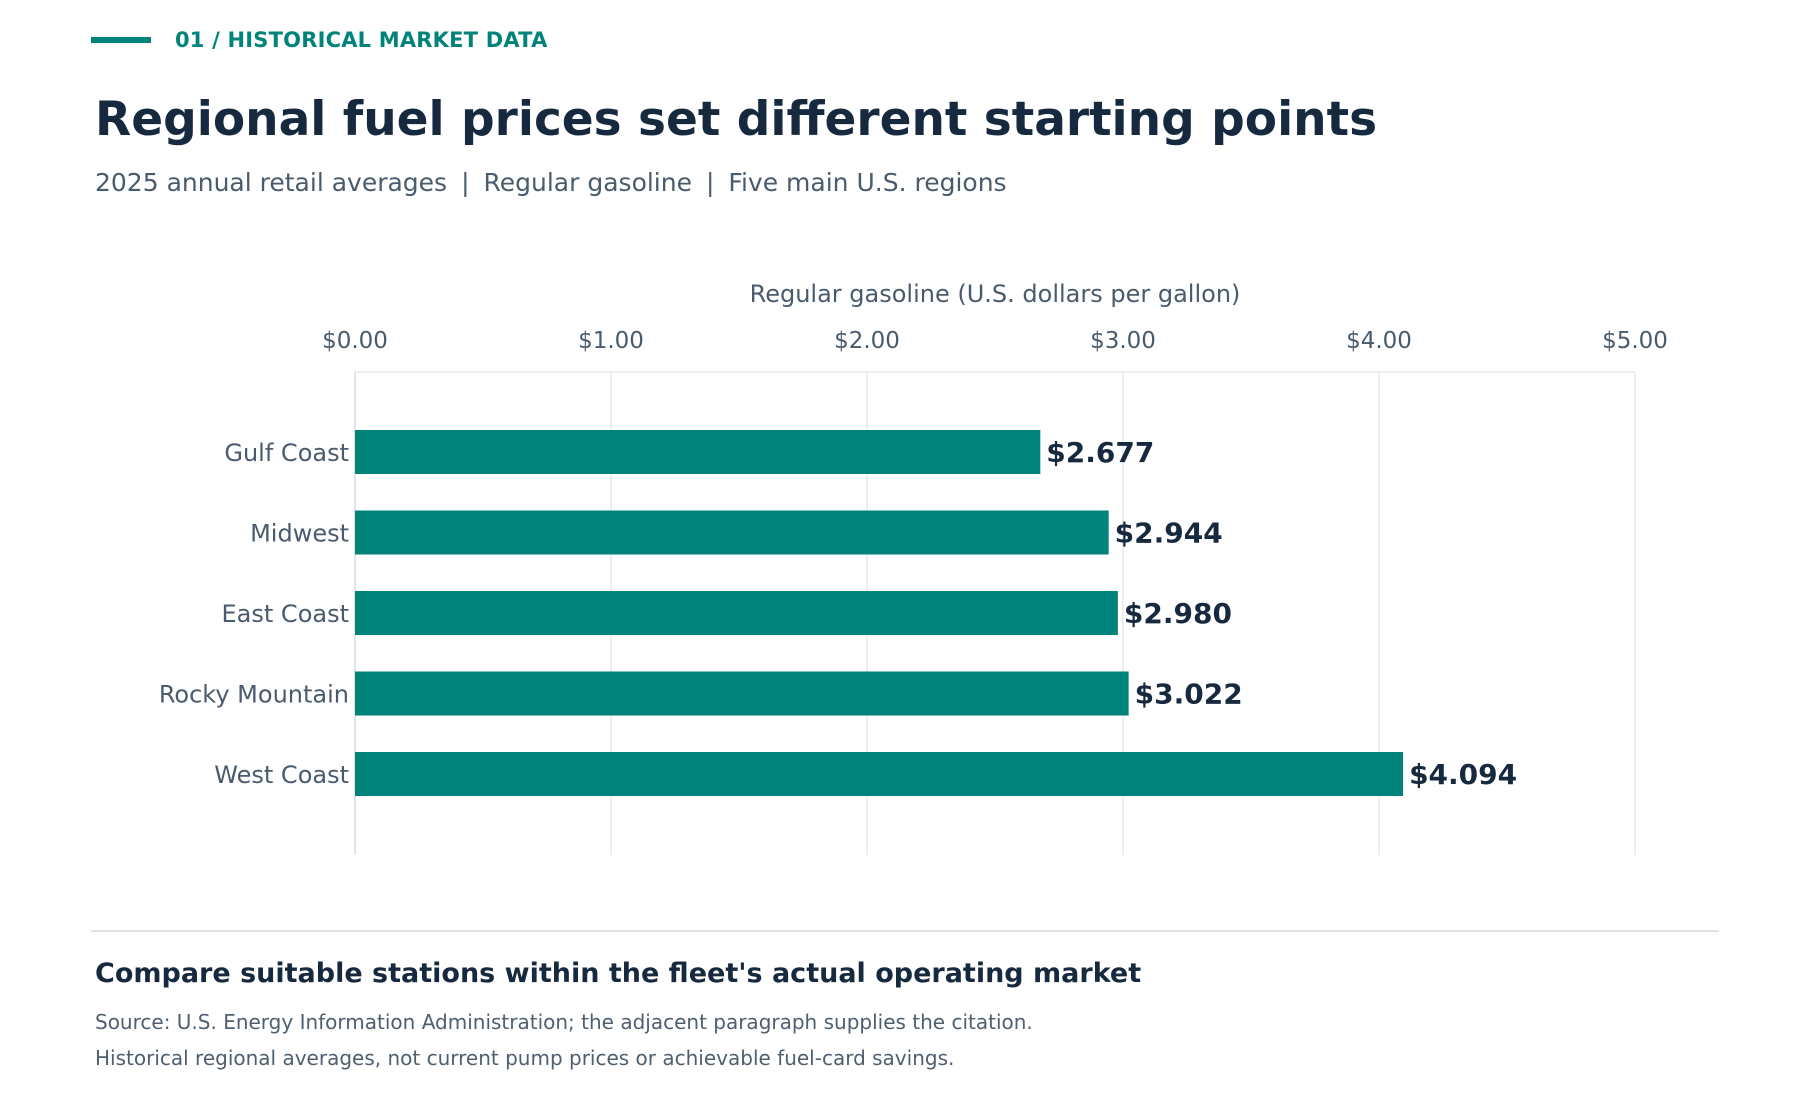 The width and height of the screenshot is (1800, 1120). What do you see at coordinates (355, 341) in the screenshot?
I see `x-tick-label: $0.00` at bounding box center [355, 341].